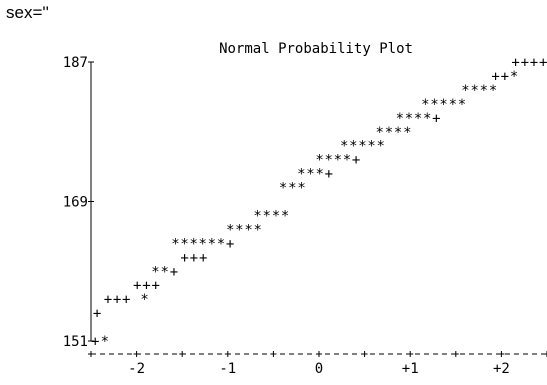 The width and height of the screenshot is (547, 385). I want to click on y-tick-label: 169, so click(75, 203).